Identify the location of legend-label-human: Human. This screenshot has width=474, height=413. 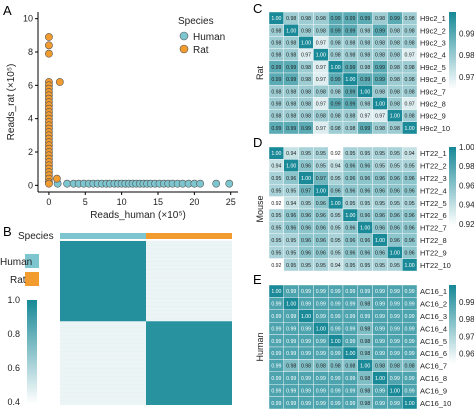
(209, 37).